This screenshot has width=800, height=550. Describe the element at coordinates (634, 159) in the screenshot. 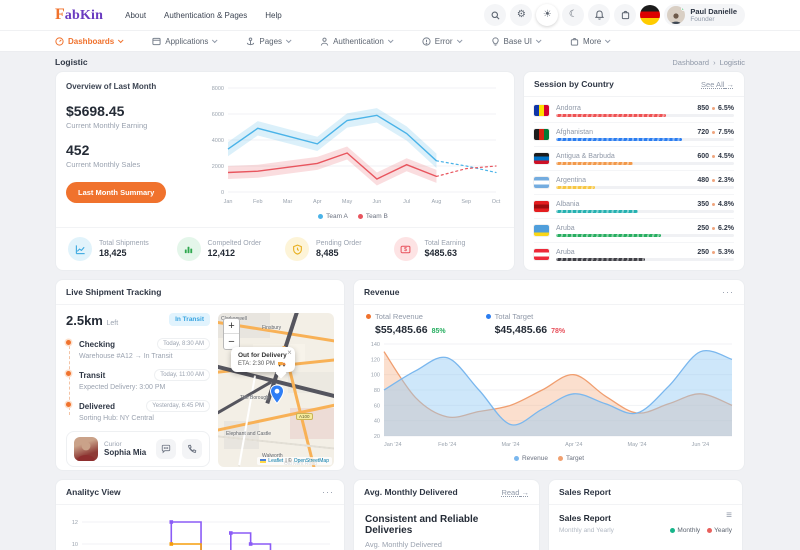

I see `country-session-row: Antigua & Barbuda 600 4.5%` at that location.